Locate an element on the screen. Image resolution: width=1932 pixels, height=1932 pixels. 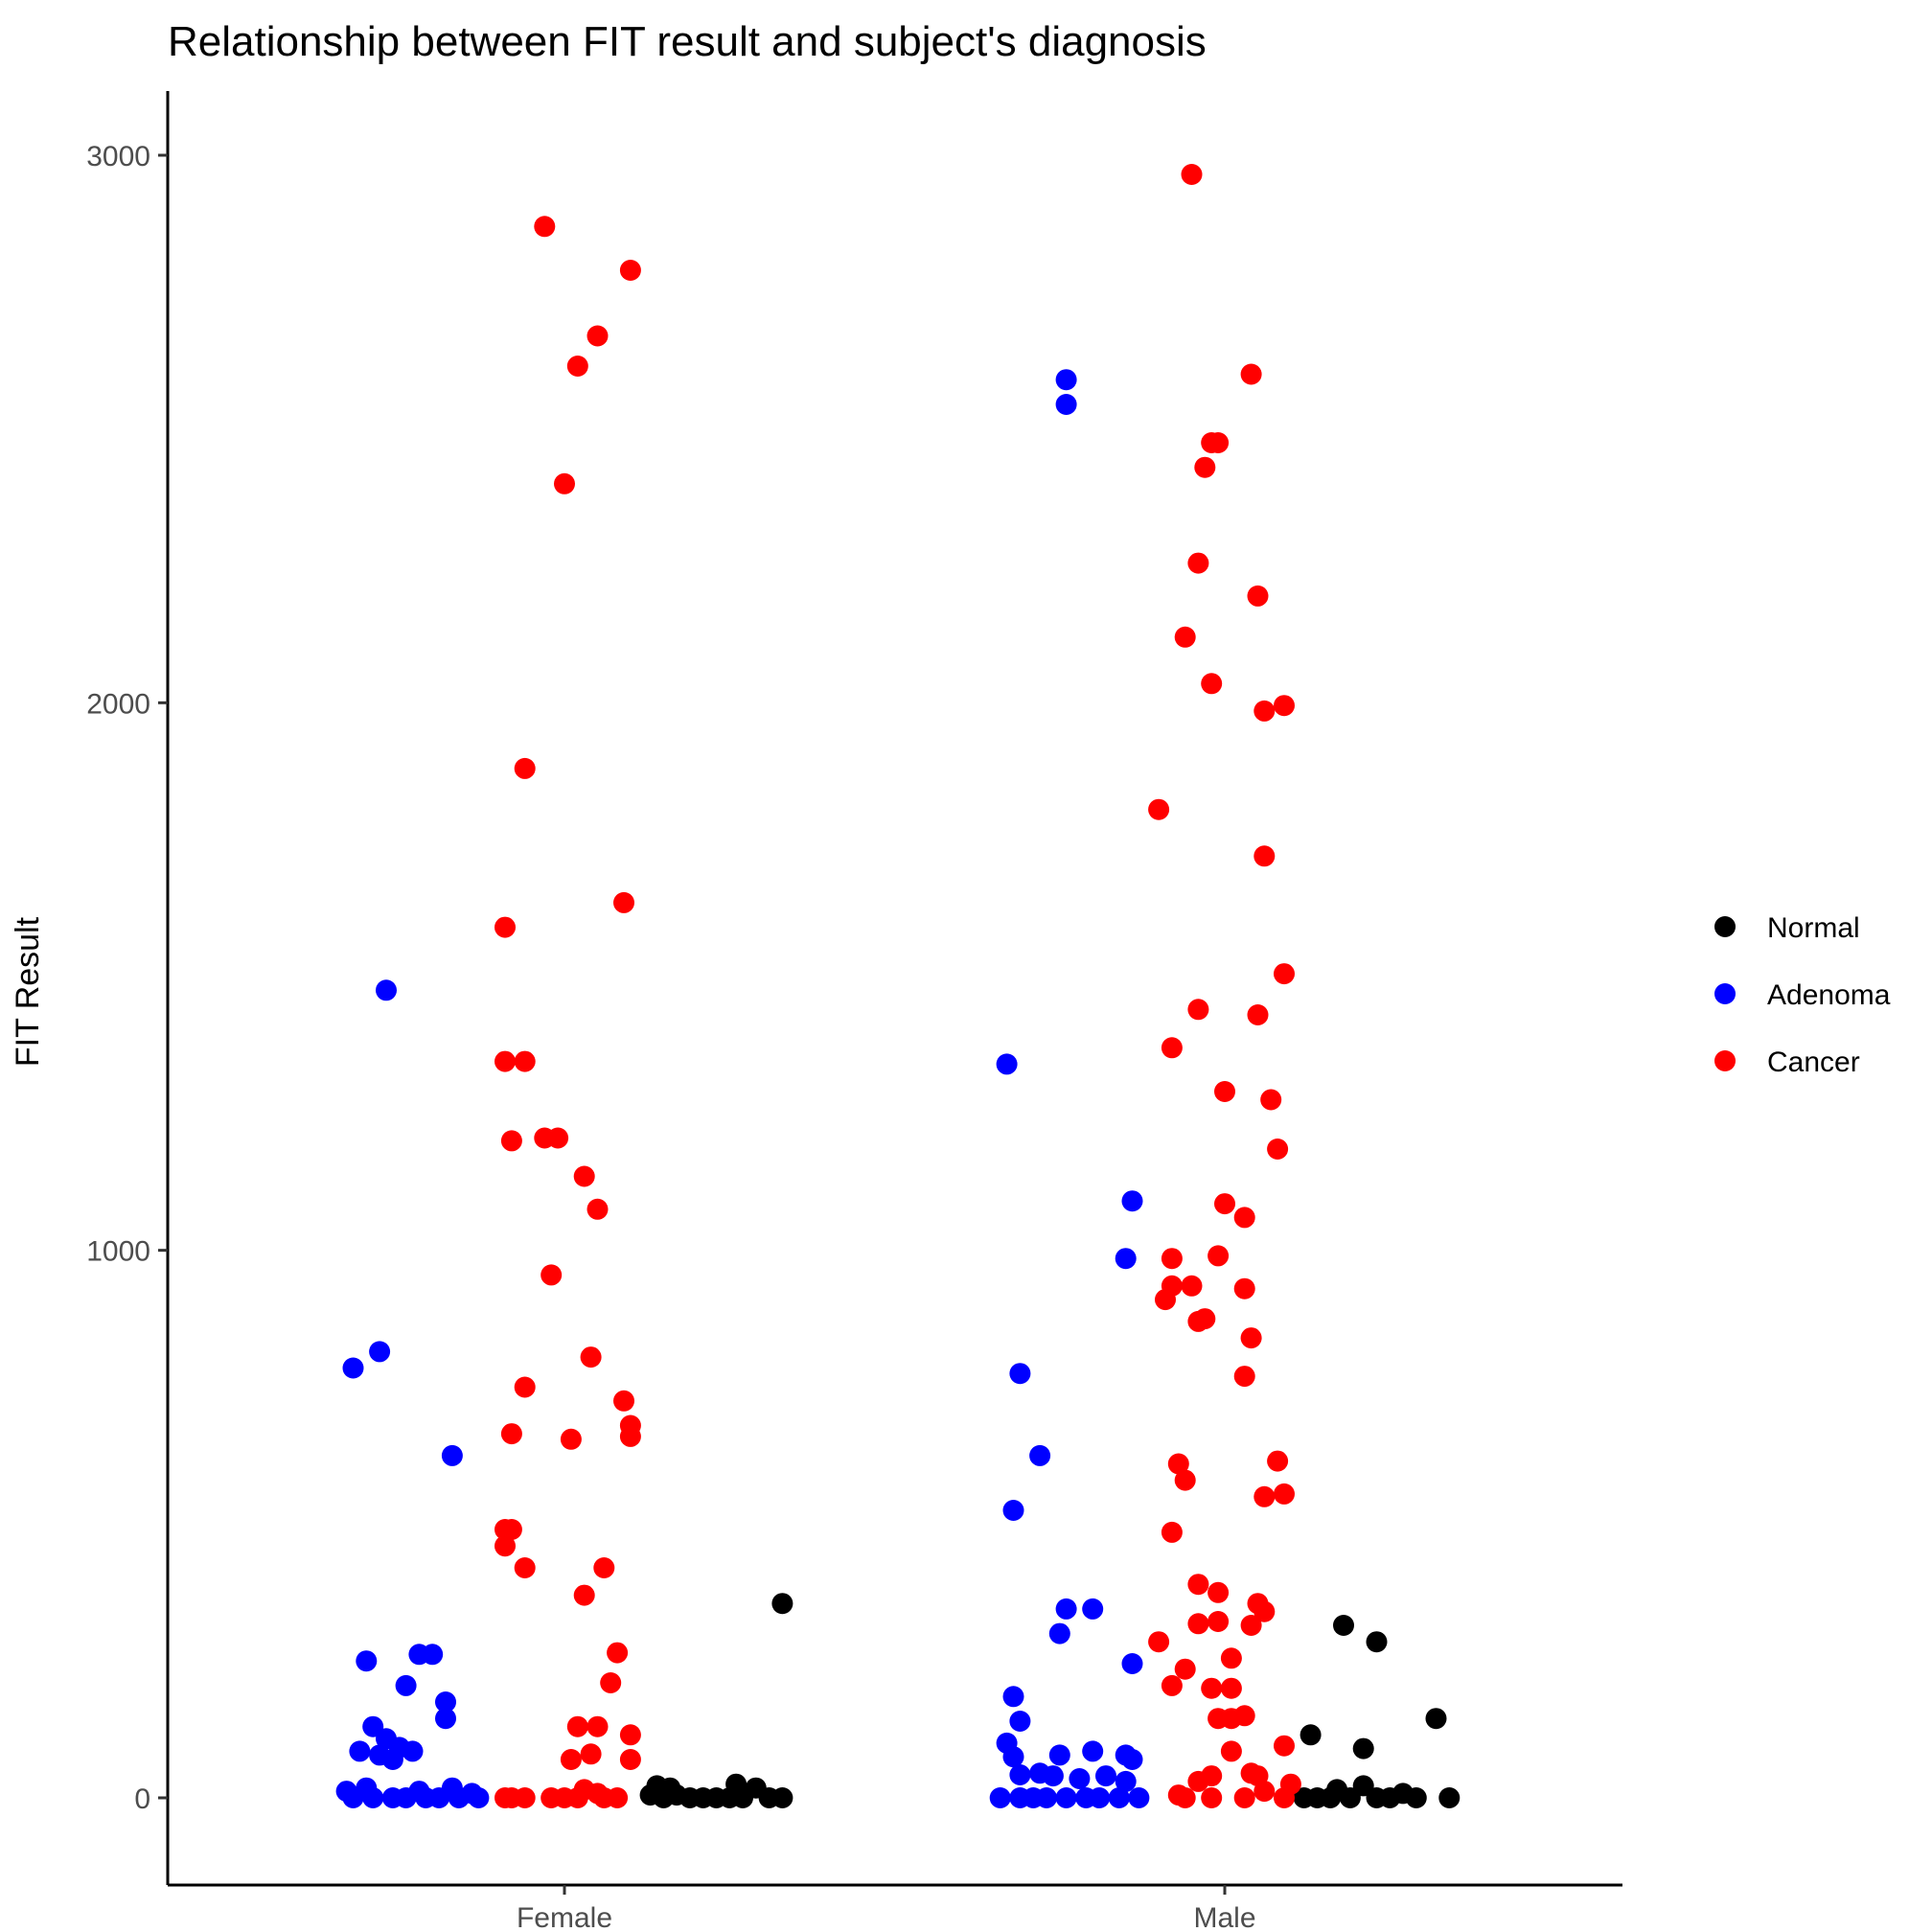
legend: Normal Adenoma Cancer is located at coordinates (1802, 995).